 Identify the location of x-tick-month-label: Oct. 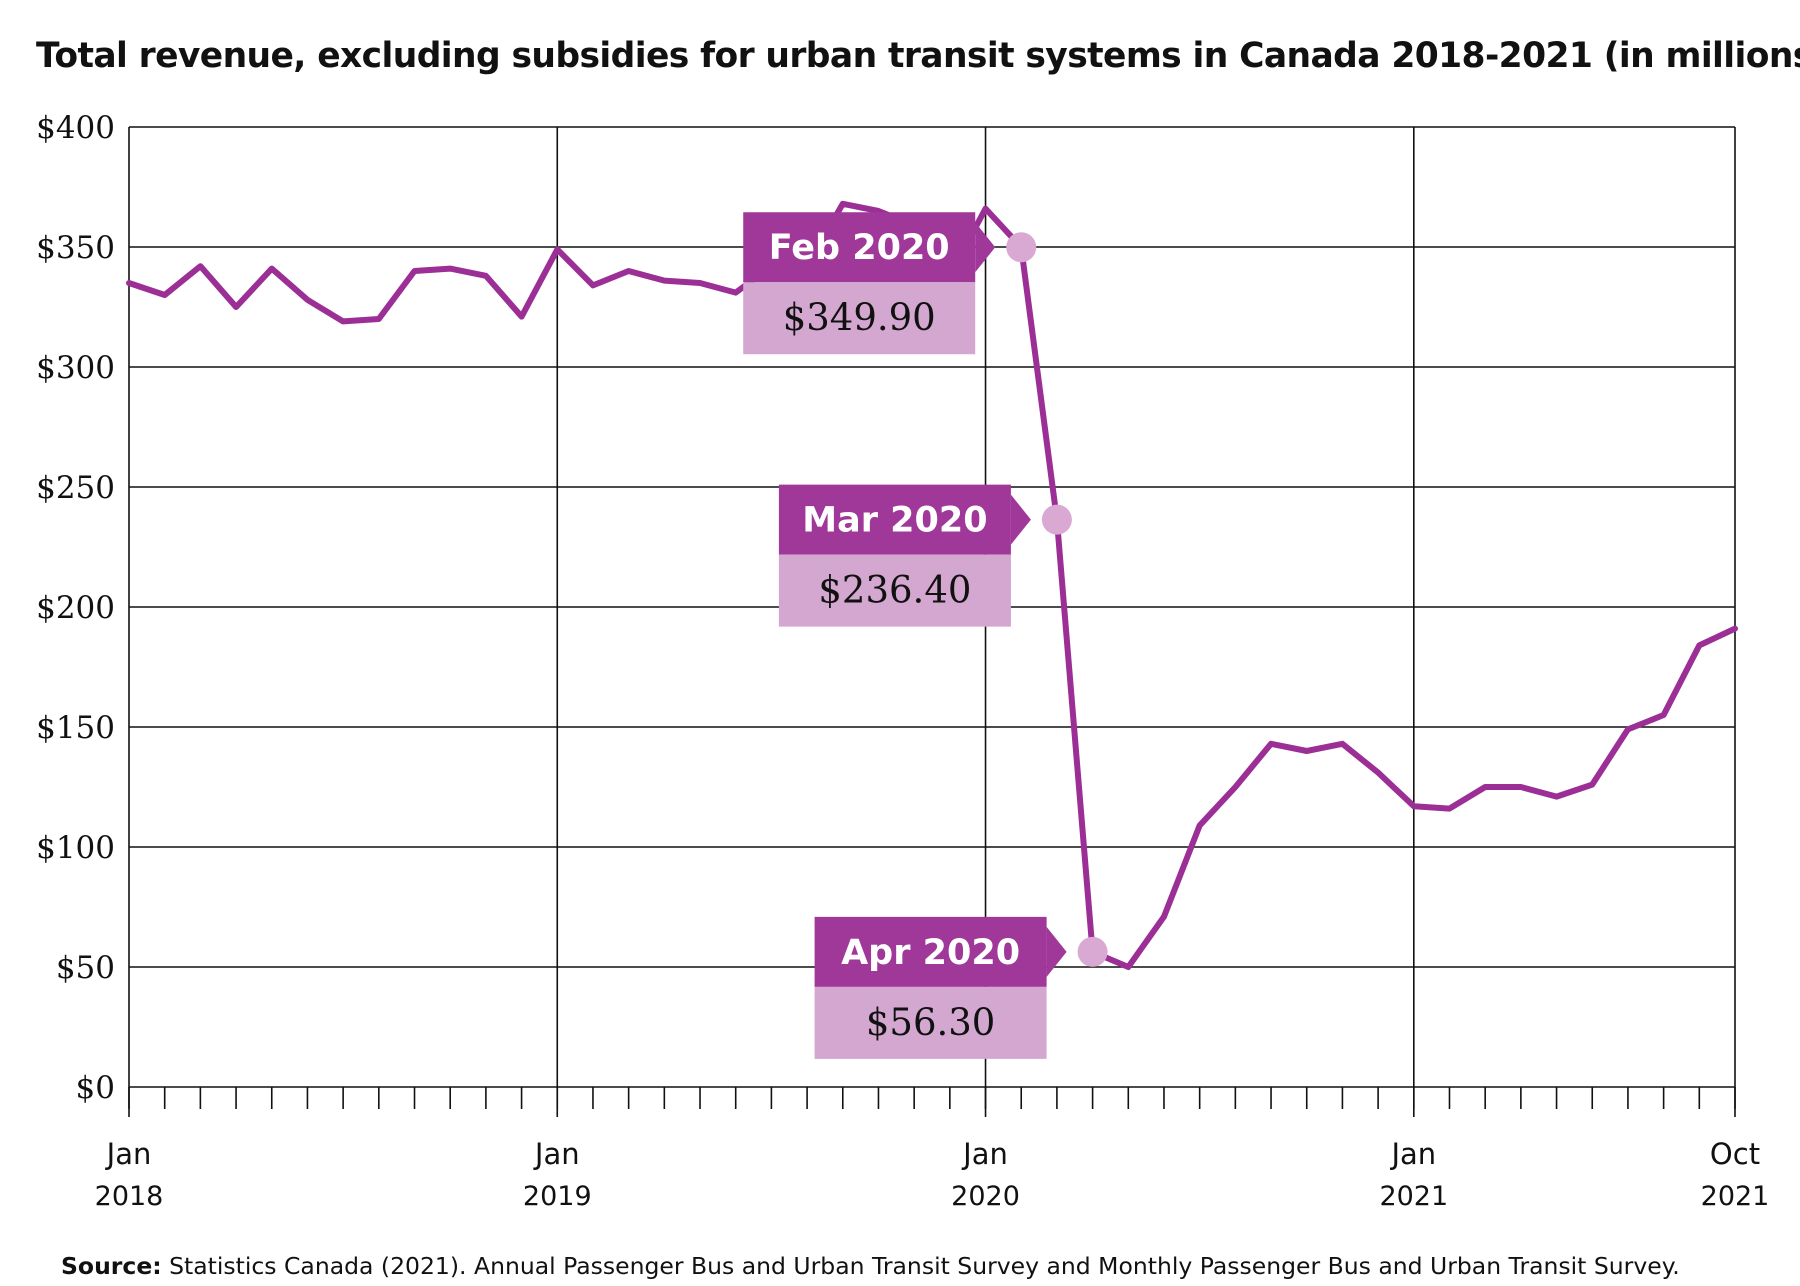
(1735, 1154).